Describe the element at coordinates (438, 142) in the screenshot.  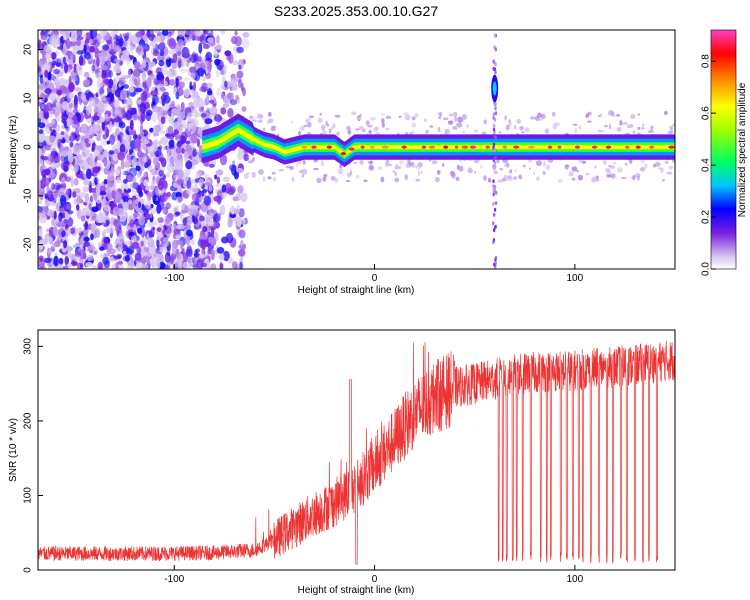
I see `spectrogram-ridge` at that location.